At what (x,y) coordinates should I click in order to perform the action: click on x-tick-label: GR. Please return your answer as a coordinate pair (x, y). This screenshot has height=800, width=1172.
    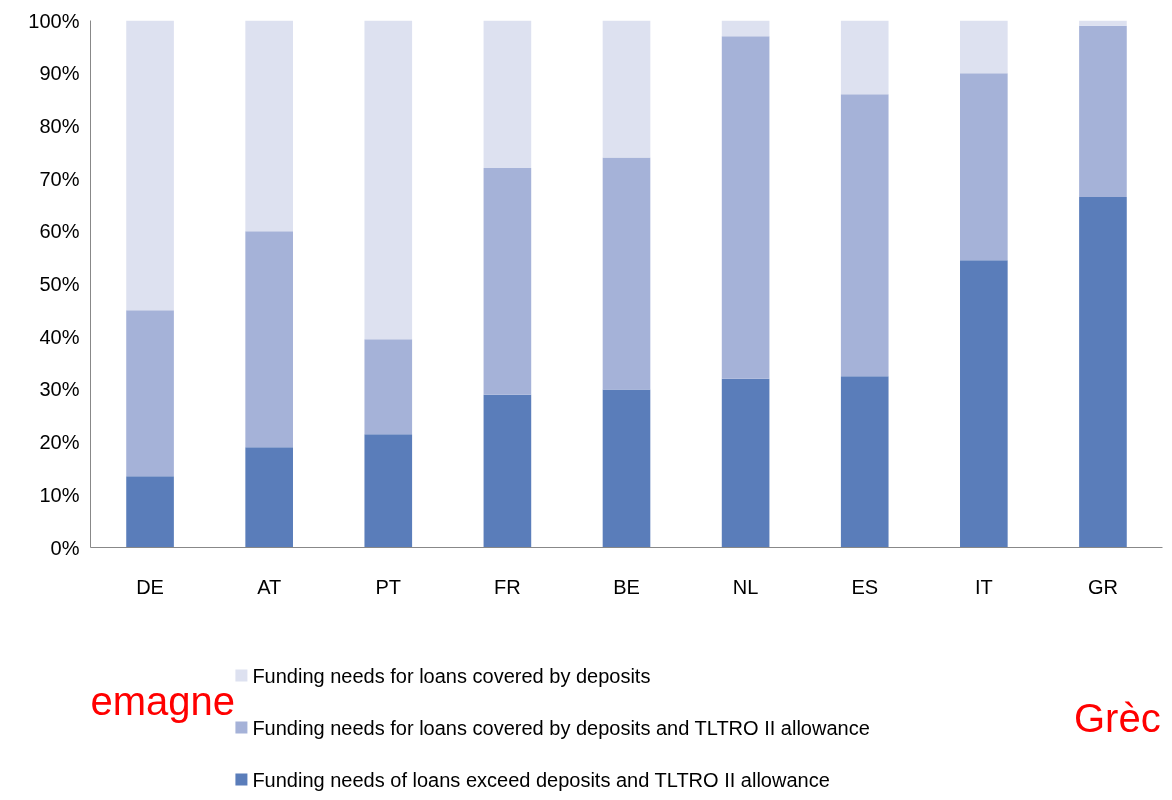
    Looking at the image, I should click on (1102, 586).